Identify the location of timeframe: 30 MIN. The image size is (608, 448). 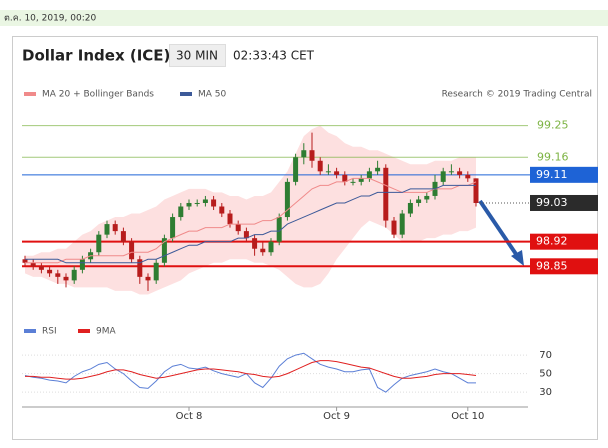
(197, 56).